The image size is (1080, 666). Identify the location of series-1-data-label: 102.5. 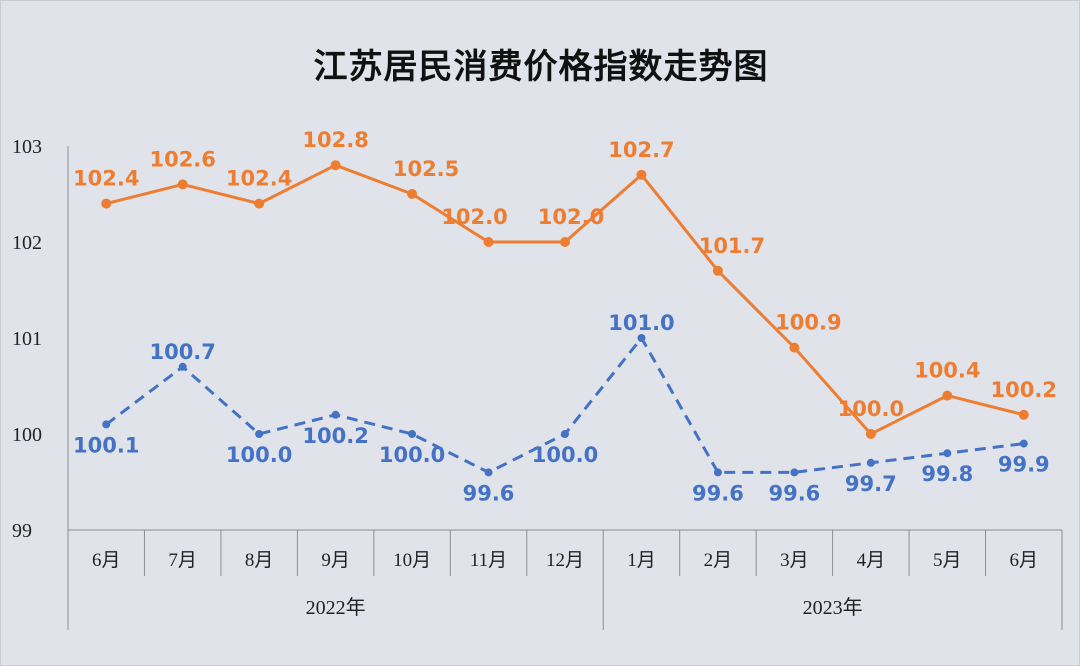
(426, 169).